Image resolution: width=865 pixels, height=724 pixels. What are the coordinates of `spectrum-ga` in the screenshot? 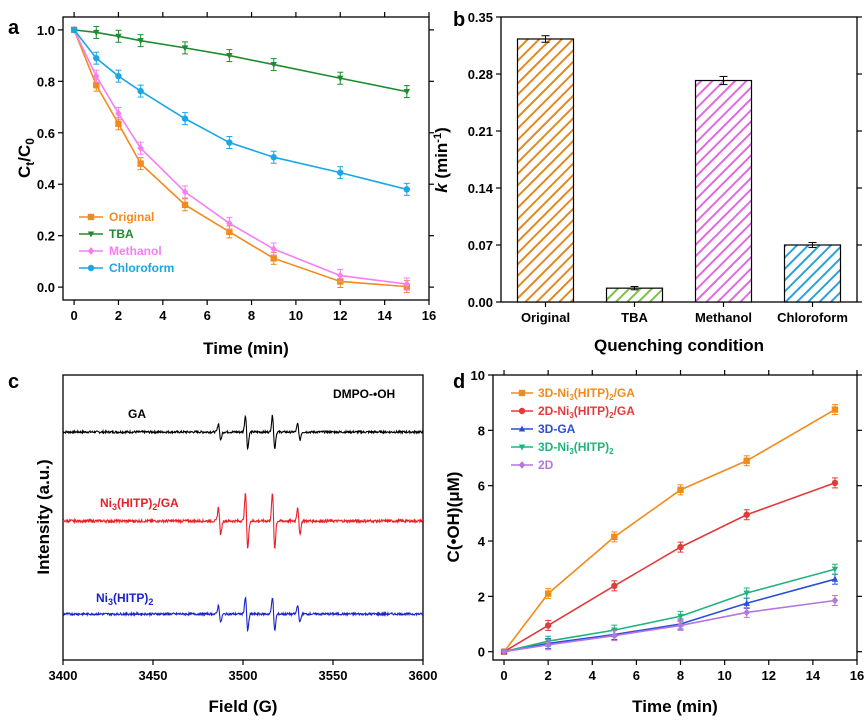 It's located at (243, 432).